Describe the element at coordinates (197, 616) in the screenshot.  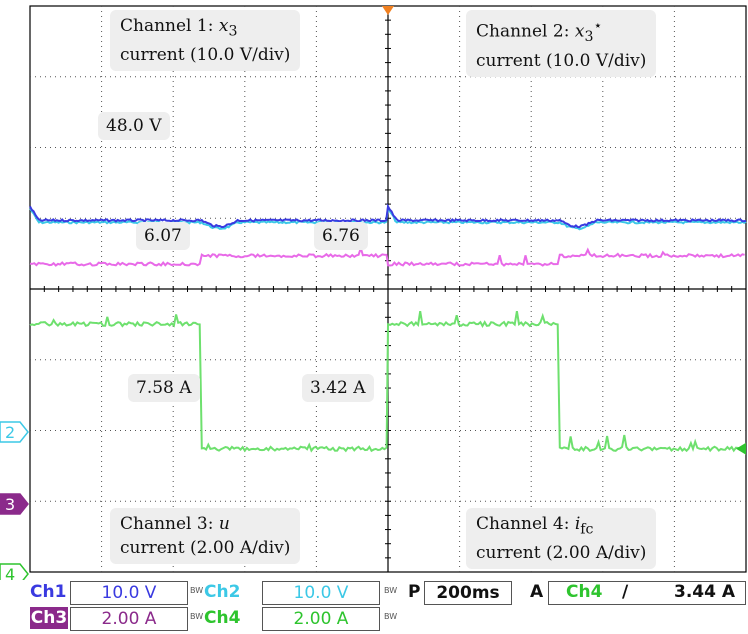
I see `ch3-bw-indicator: BW` at that location.